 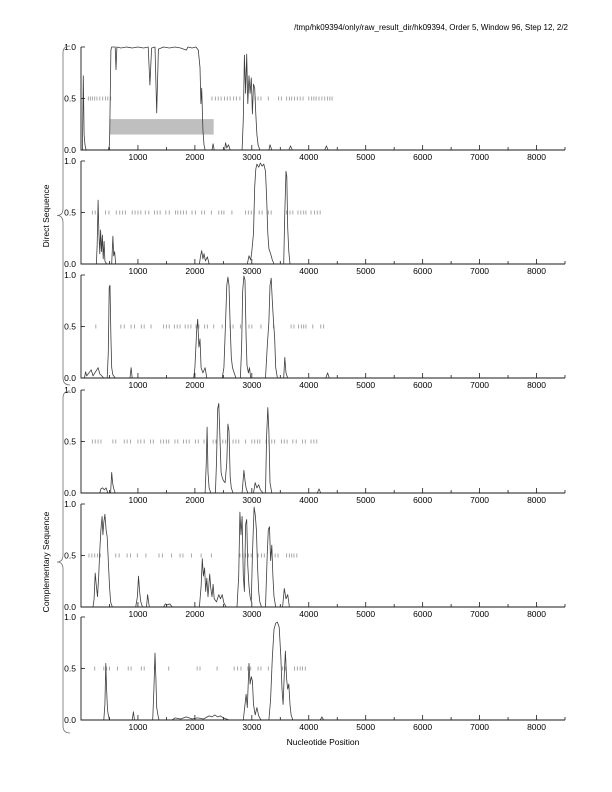 I want to click on panel-1-xtick-label: 1000, so click(x=137, y=157).